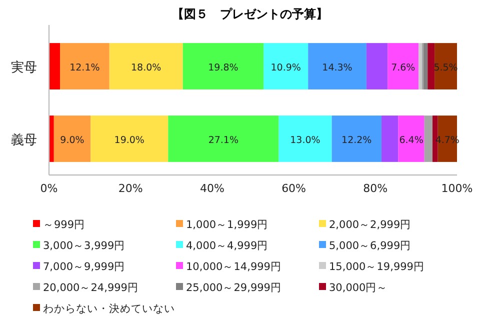 The image size is (500, 325). I want to click on data-label: 14.3%, so click(337, 68).